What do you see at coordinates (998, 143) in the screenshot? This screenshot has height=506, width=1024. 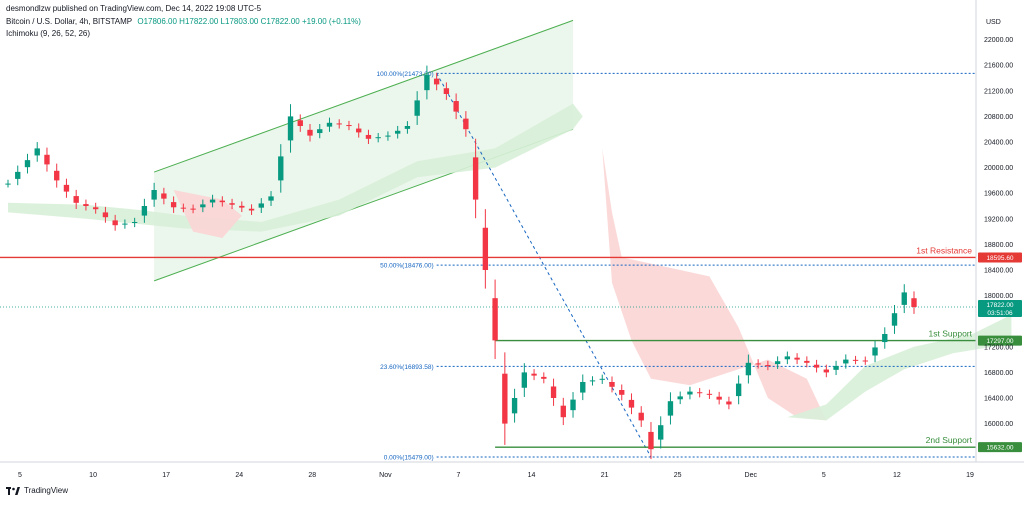 I see `y-tick-label: 20400.00` at bounding box center [998, 143].